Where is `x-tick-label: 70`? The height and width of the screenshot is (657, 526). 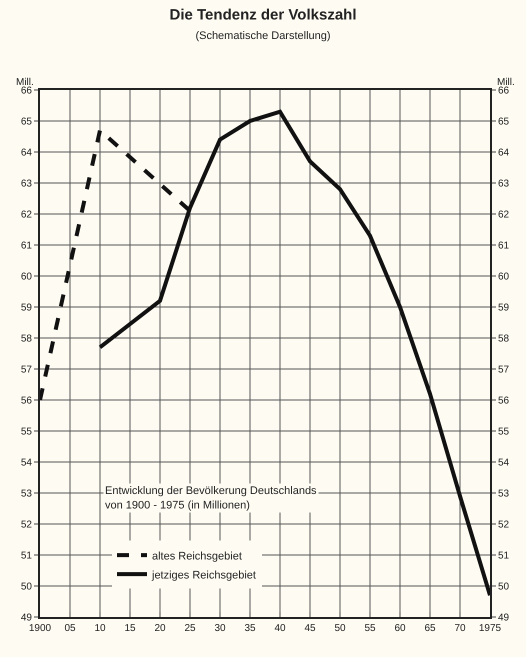
x-tick-label: 70 is located at coordinates (460, 628).